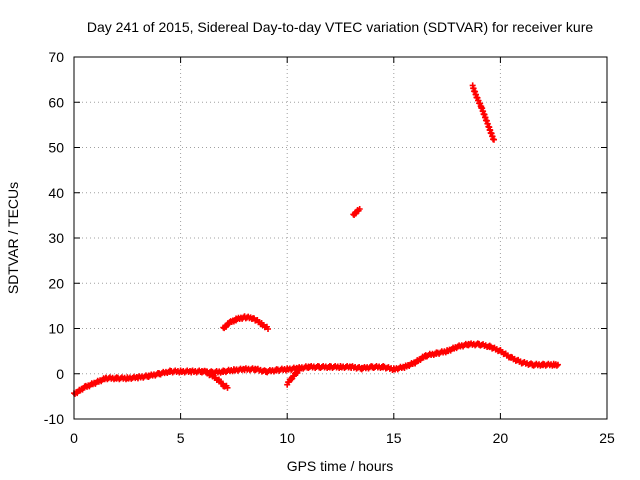 The width and height of the screenshot is (640, 480). Describe the element at coordinates (501, 438) in the screenshot. I see `x-tick-label: 20` at that location.